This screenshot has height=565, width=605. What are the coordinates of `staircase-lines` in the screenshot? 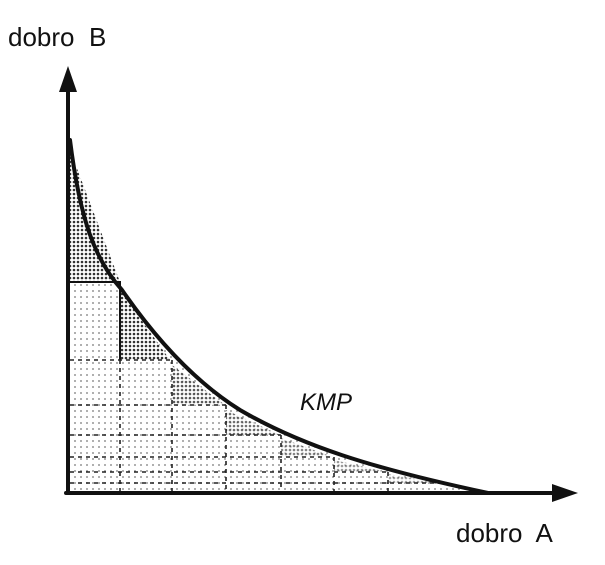 It's located at (95, 320).